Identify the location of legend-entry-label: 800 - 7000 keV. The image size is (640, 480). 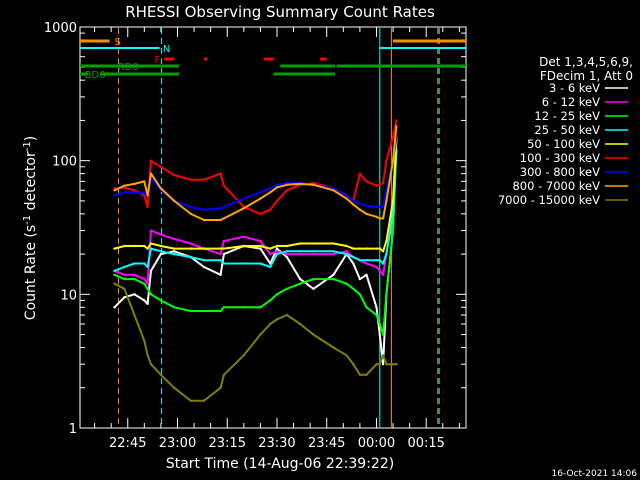
(556, 186).